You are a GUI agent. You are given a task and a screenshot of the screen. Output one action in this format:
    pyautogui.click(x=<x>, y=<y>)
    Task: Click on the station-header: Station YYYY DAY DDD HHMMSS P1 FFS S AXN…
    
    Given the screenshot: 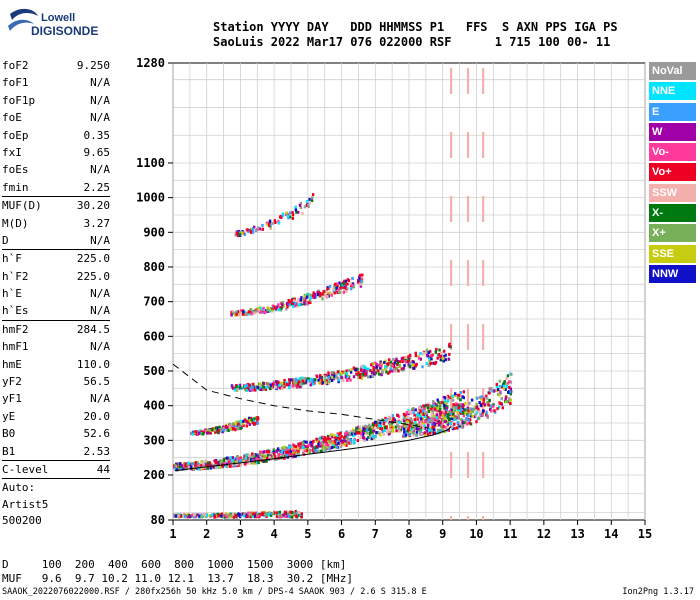 What is the action you would take?
    pyautogui.click(x=415, y=35)
    